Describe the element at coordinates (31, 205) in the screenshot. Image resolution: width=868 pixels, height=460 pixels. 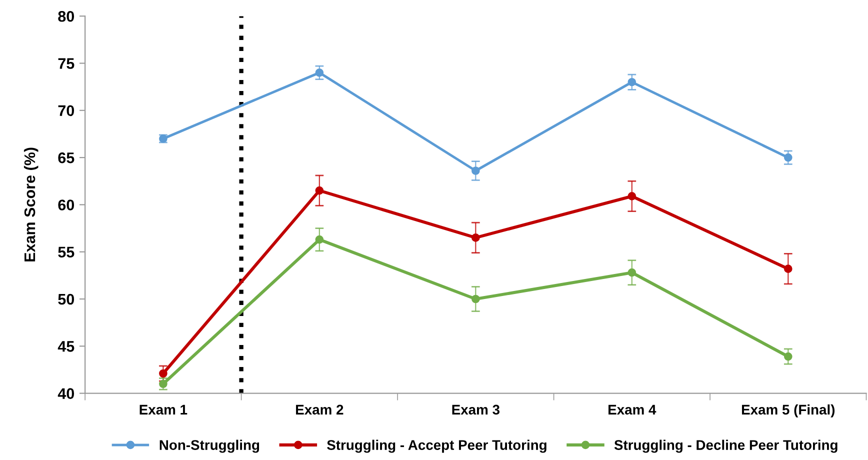
I see `y-axis-title: Exam Score (%)` at that location.